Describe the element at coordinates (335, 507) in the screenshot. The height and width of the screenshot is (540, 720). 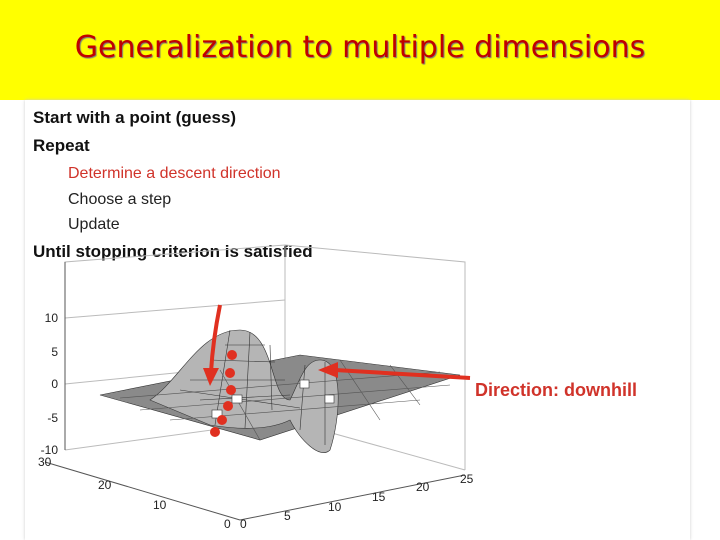
I see `x-tick-label: 10` at that location.